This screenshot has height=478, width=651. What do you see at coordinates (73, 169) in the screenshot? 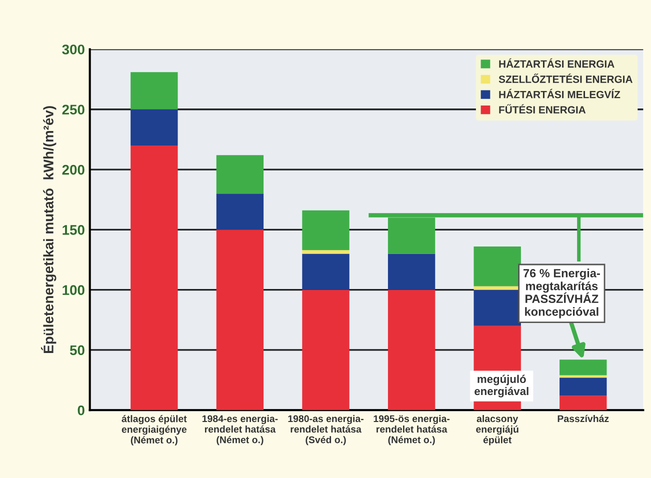
I see `y-tick-label: 200` at bounding box center [73, 169].